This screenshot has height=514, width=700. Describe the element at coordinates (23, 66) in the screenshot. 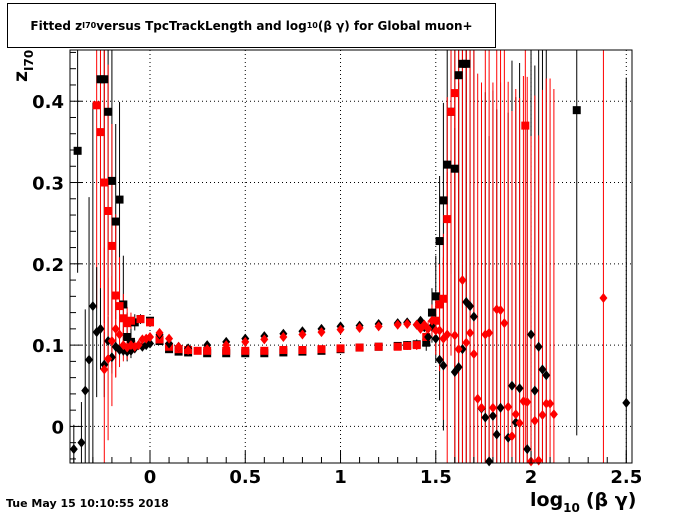

I see `y-axis-label: zI70` at that location.